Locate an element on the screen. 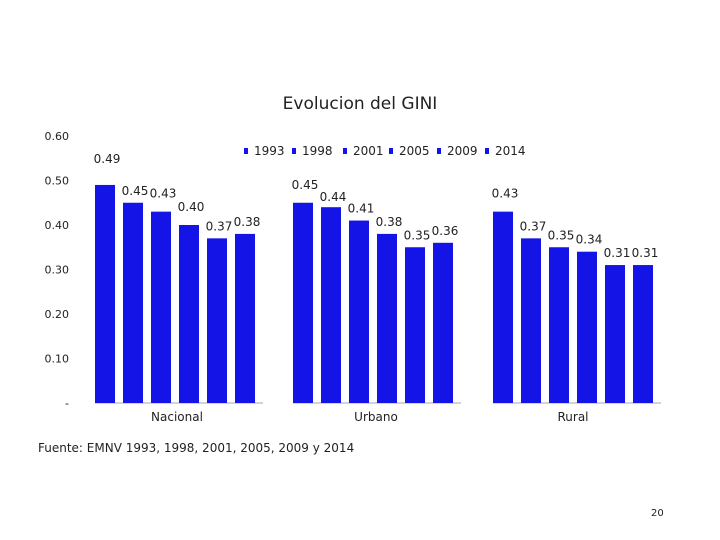  chart-title: Evolucion del GINI is located at coordinates (360, 104).